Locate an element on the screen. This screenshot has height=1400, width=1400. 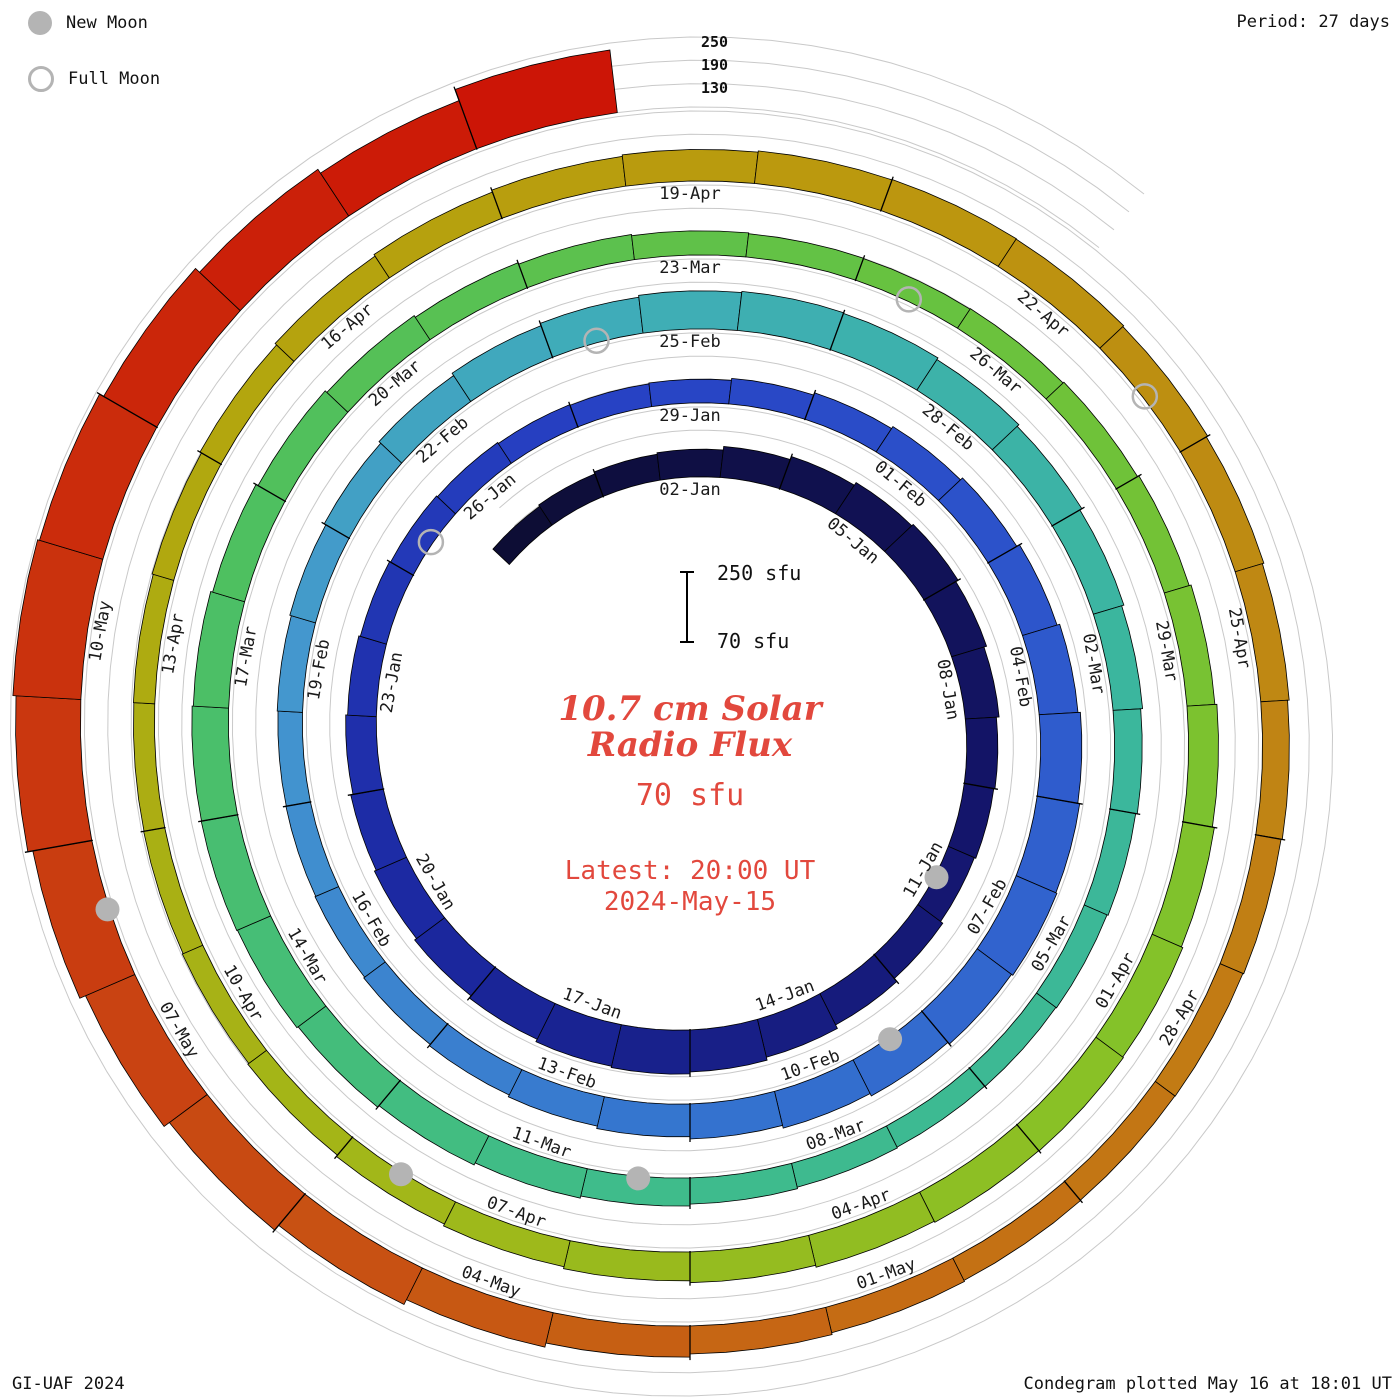
radial-tick-250: 250 is located at coordinates (715, 42).